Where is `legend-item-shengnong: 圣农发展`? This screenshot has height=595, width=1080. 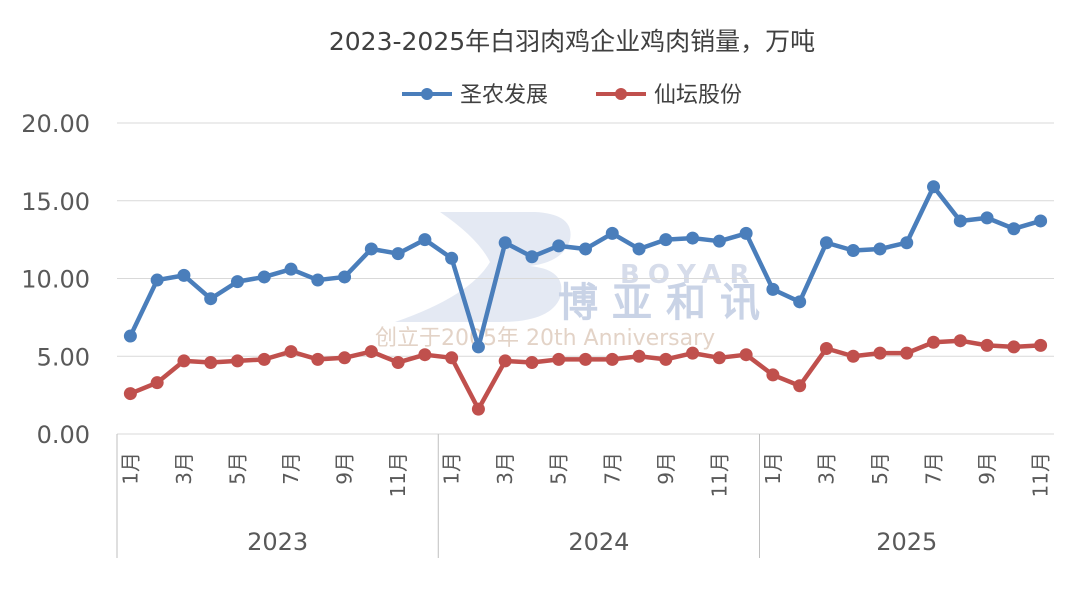 legend-item-shengnong: 圣农发展 is located at coordinates (475, 95).